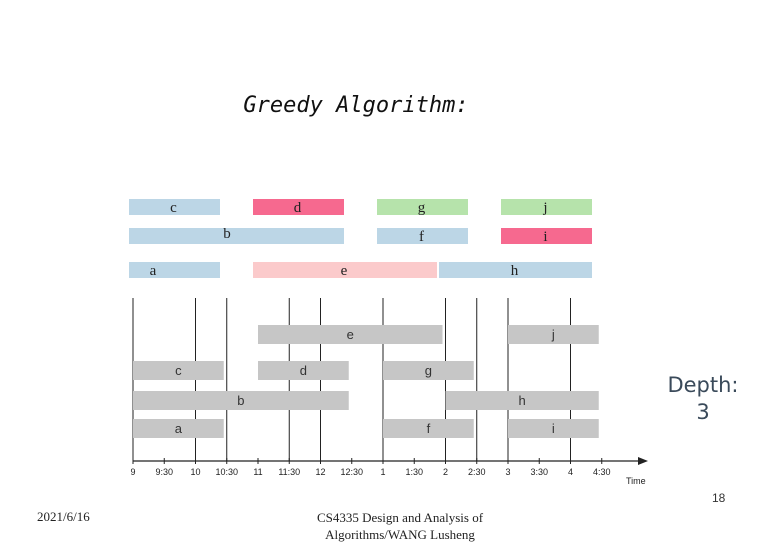  What do you see at coordinates (703, 399) in the screenshot?
I see `depth-indicator: Depth: 3` at bounding box center [703, 399].